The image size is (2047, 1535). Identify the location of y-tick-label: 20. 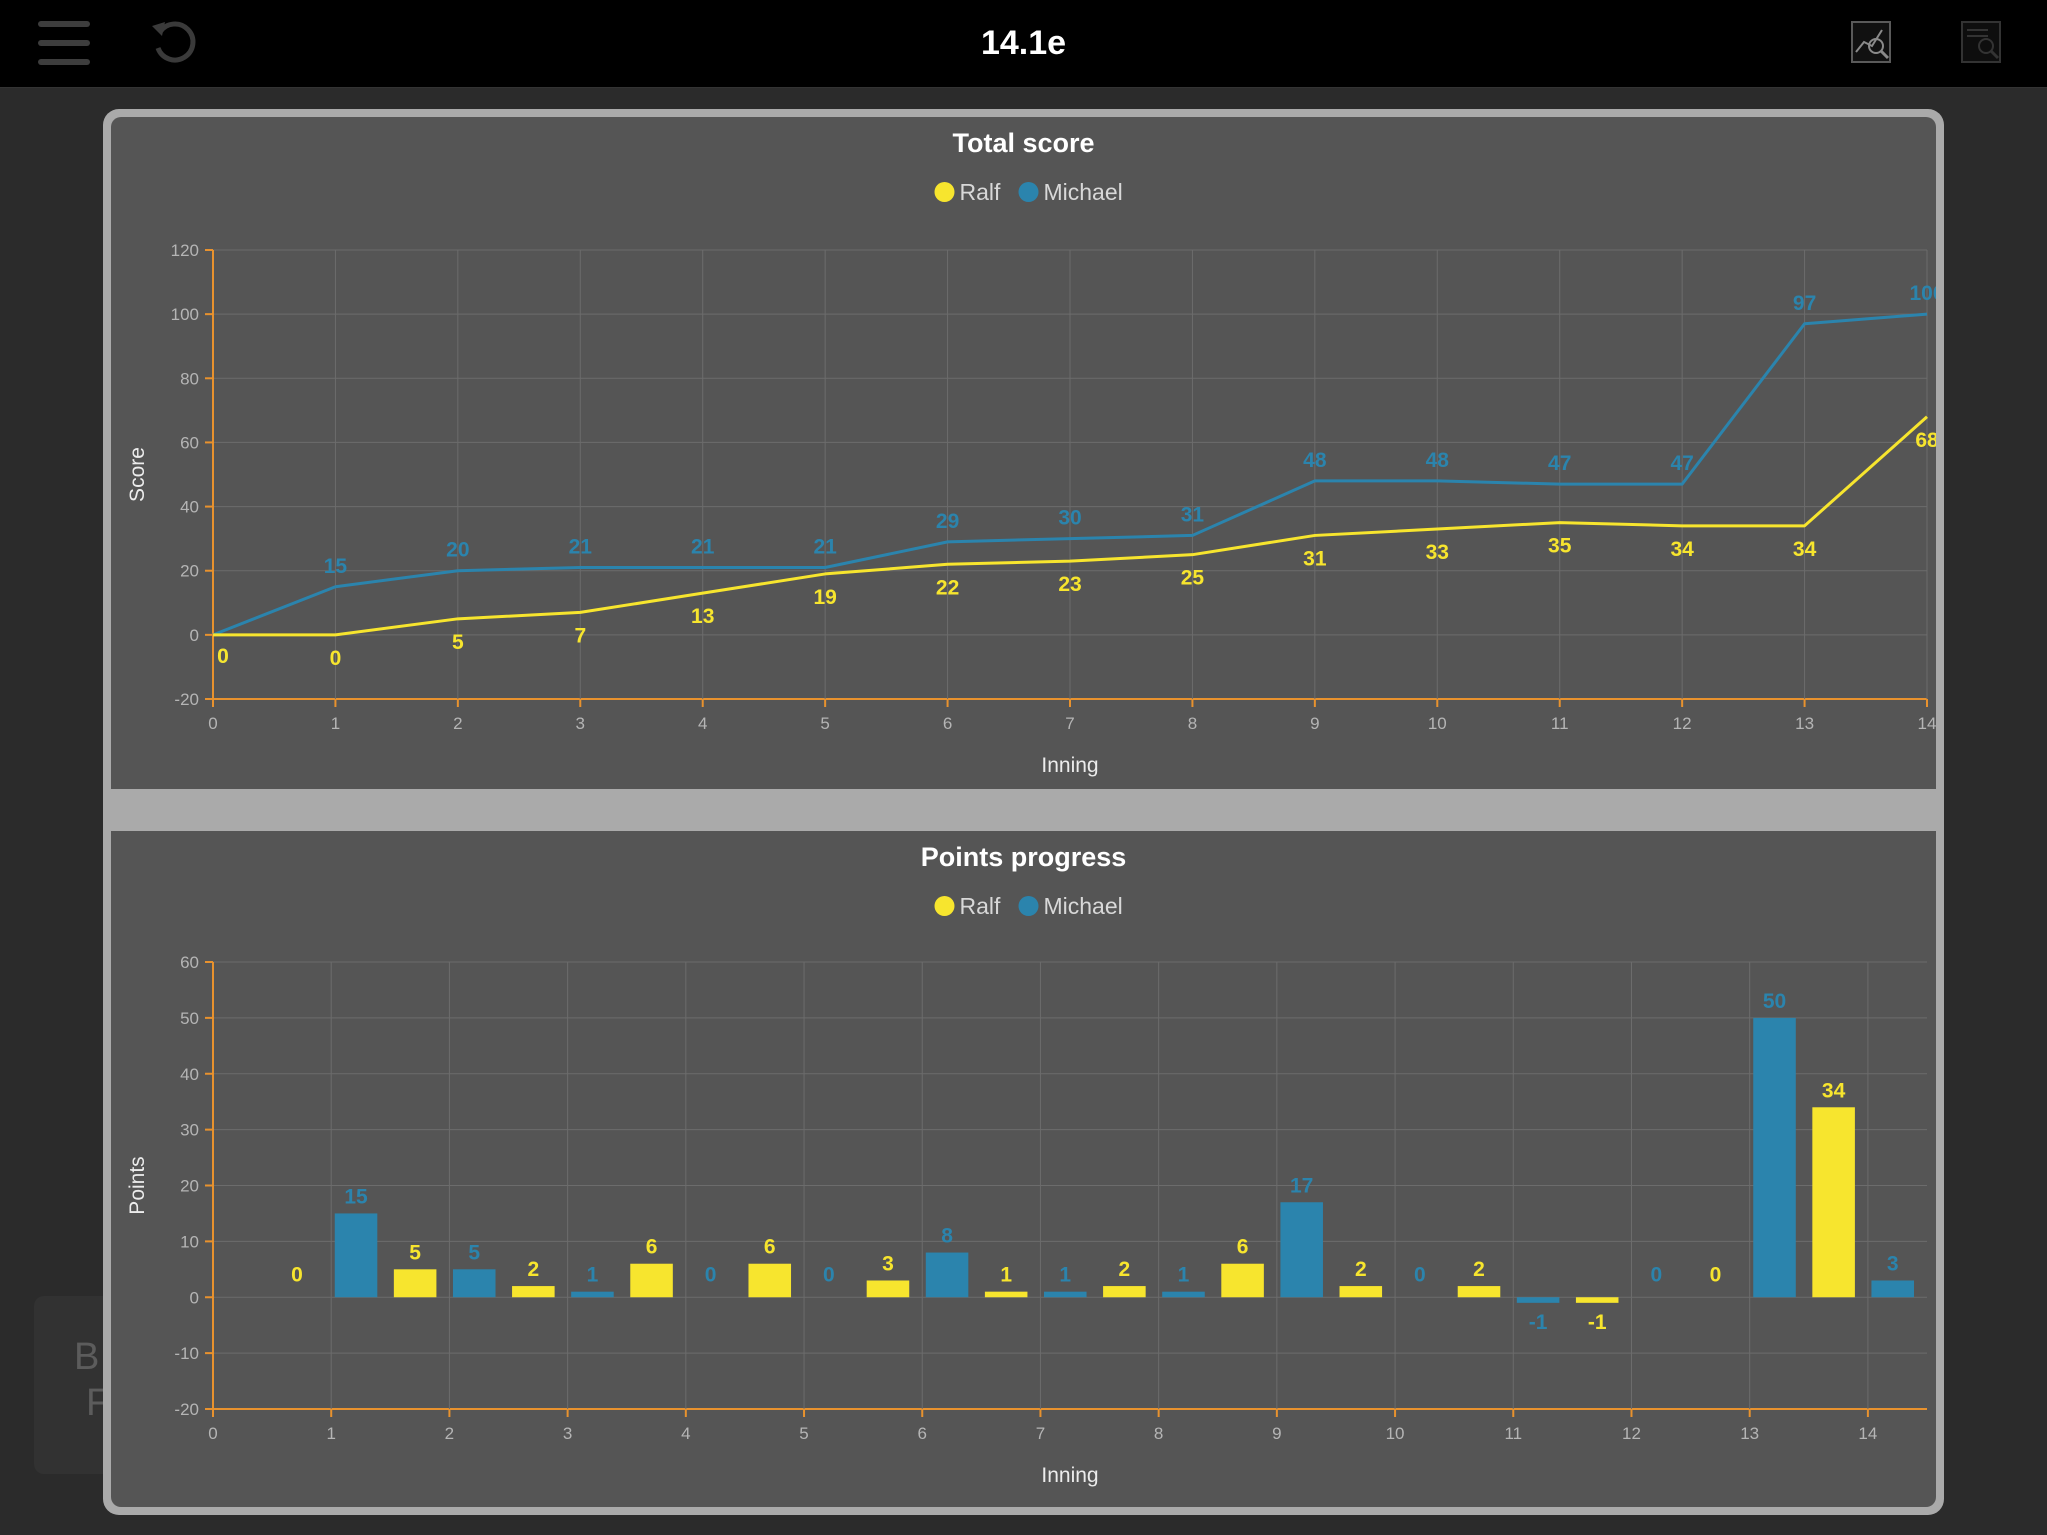
(189, 571).